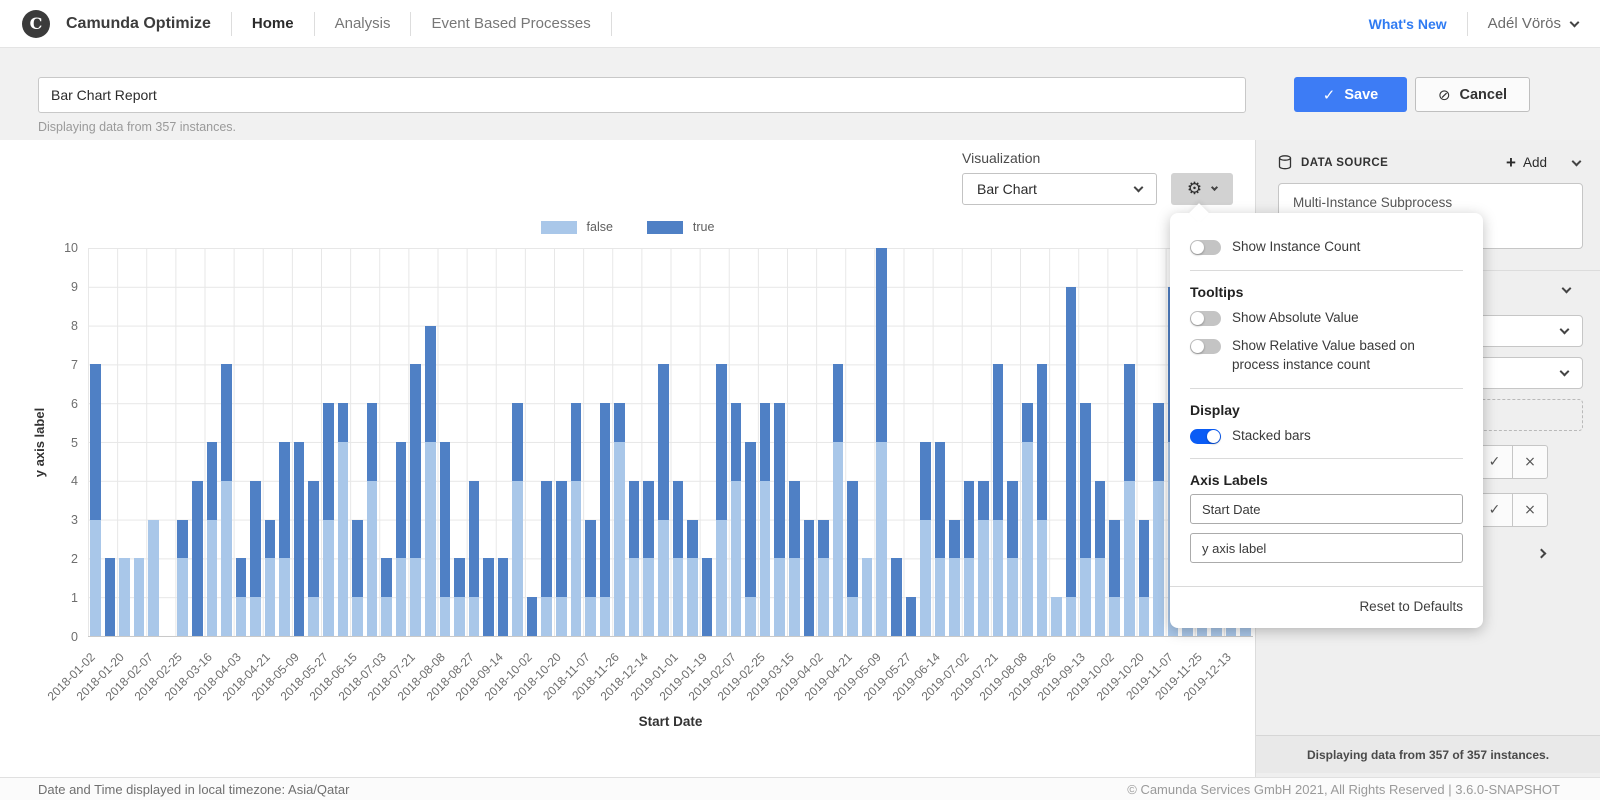 The width and height of the screenshot is (1600, 800). I want to click on x-axis-label-input, so click(1326, 509).